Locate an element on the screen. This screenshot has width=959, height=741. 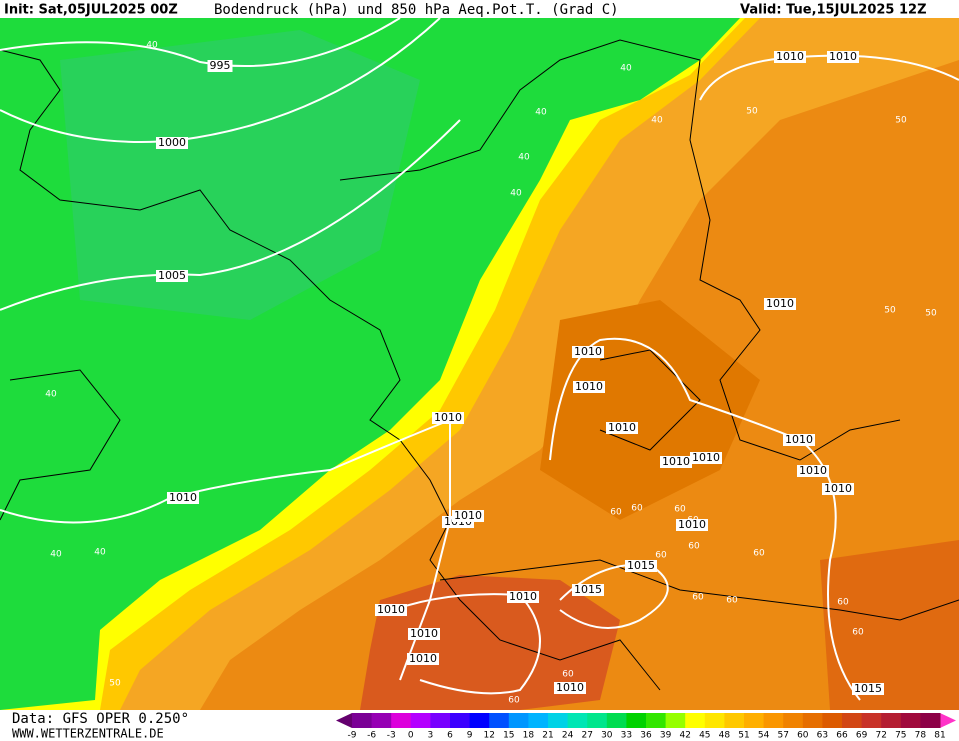
colorbar-tick-label: 75 is located at coordinates (900, 736).